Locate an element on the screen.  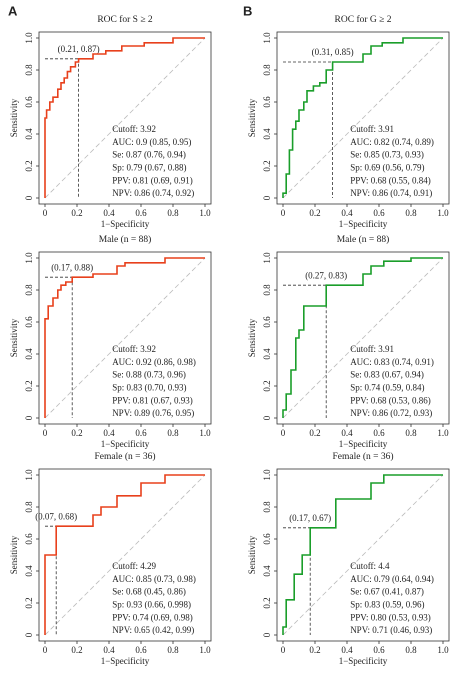
stat-line: AUC: 0.9 (0.85, 0.95) is located at coordinates (151, 142).